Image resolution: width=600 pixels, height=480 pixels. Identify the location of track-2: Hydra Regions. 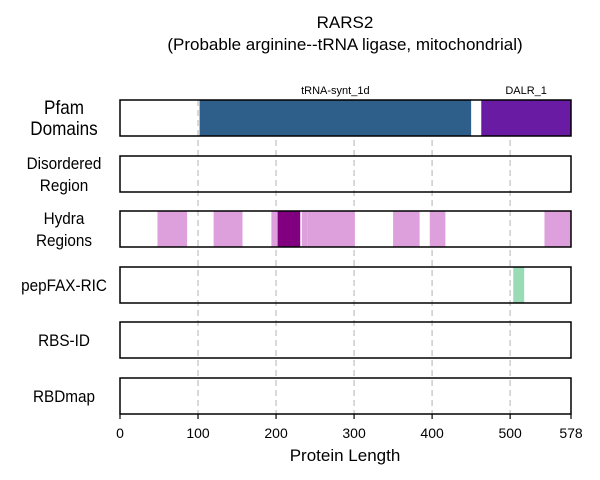
(304, 229).